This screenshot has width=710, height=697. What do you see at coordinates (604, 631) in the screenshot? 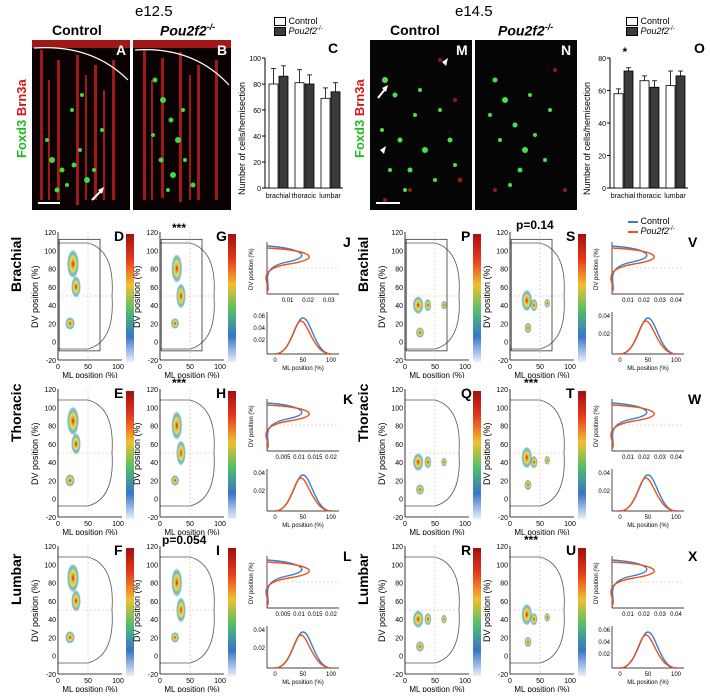
I see `profile-X-ml-ytick: 0.06` at bounding box center [604, 631].